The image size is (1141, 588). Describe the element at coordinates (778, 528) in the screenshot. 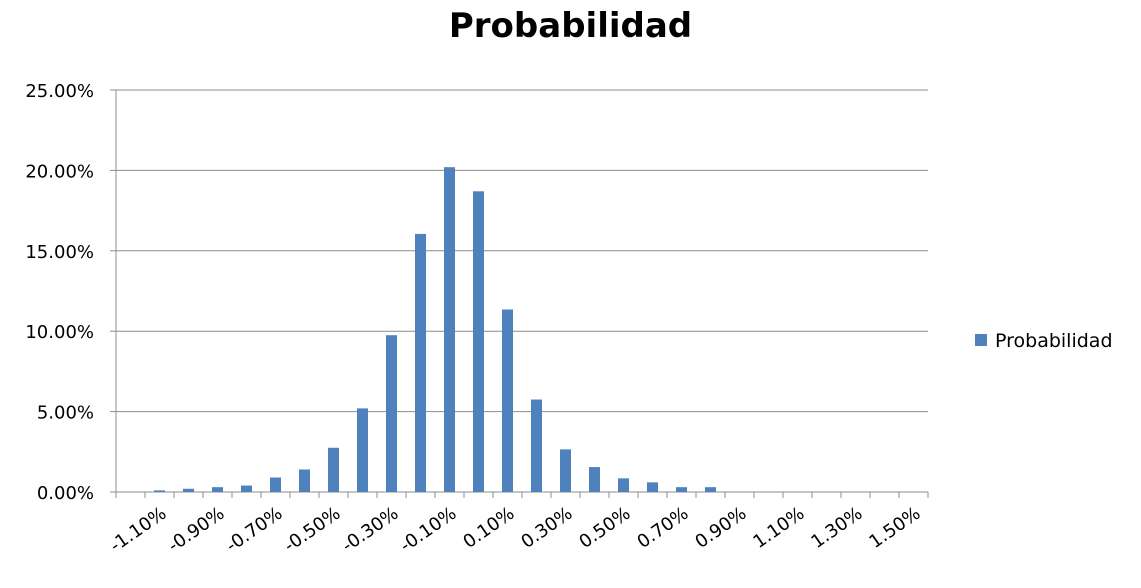

I see `x-tick-label: 1.10%` at that location.